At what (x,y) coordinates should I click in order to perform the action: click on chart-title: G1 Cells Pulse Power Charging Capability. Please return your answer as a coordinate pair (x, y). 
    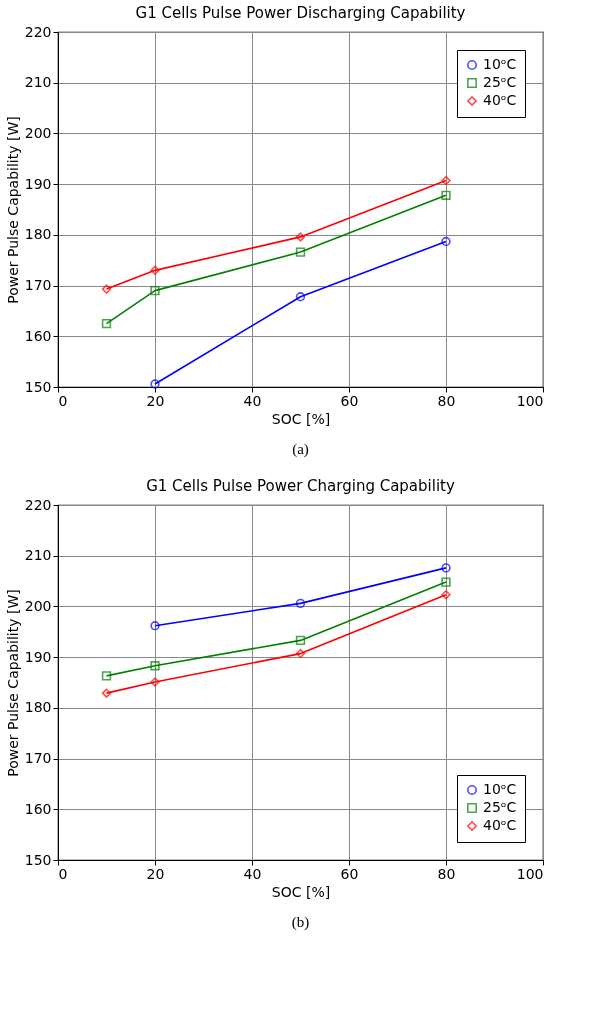
    Looking at the image, I should click on (300, 486).